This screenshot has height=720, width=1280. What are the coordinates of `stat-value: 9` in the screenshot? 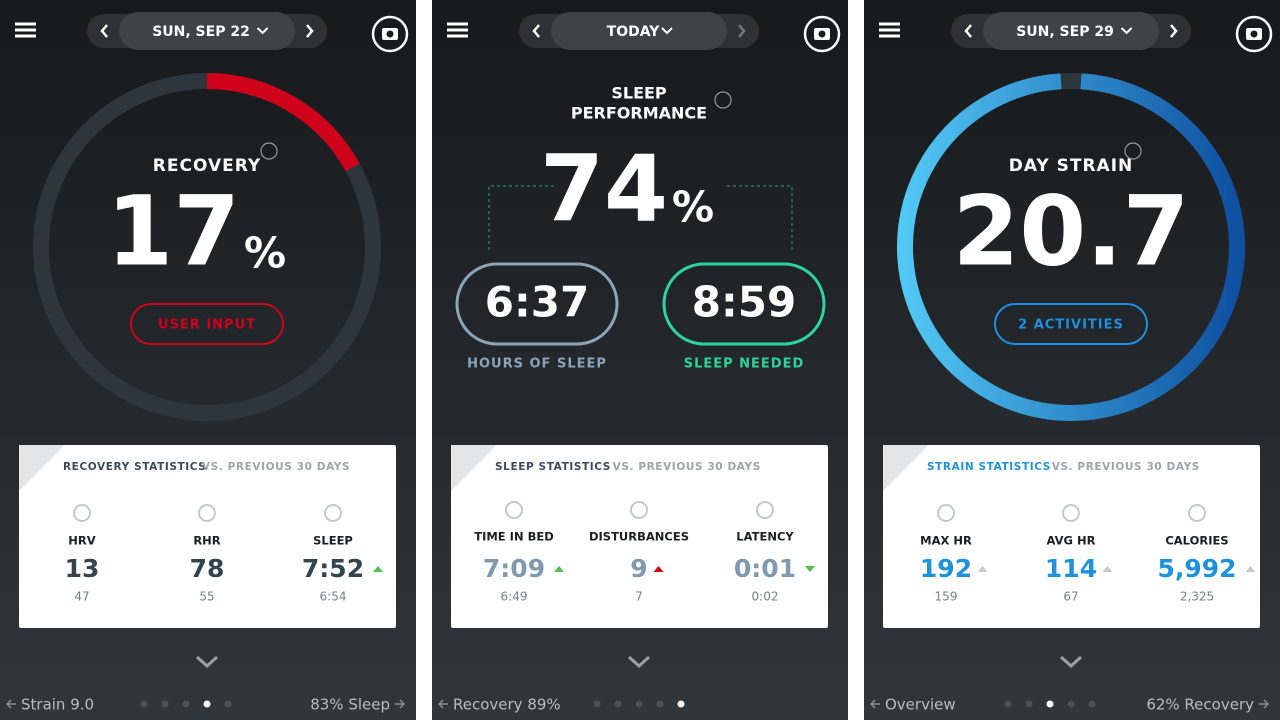 It's located at (638, 568).